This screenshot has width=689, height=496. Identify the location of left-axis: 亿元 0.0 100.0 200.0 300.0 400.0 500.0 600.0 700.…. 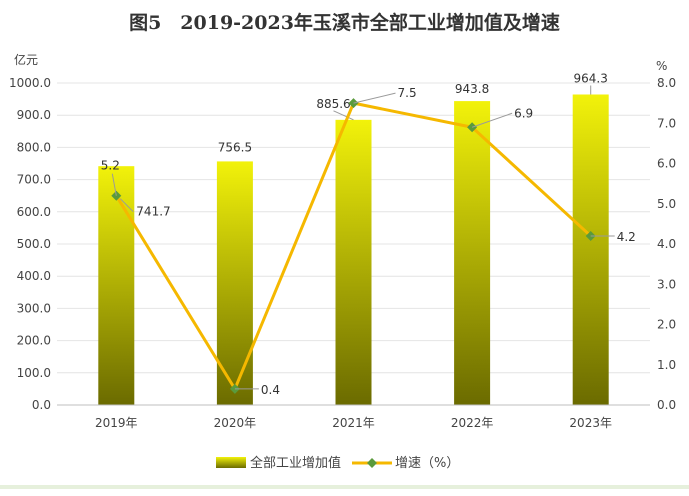
(30, 232).